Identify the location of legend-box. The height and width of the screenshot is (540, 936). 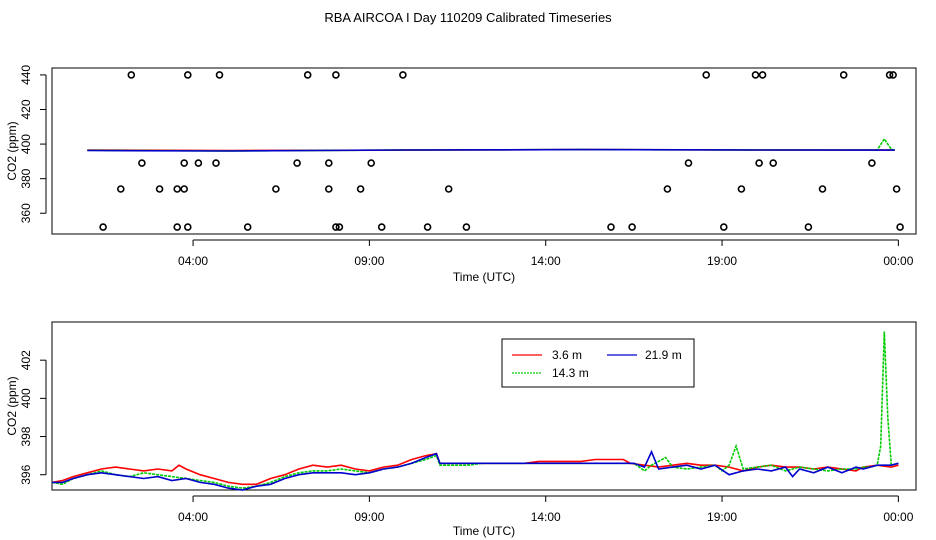
(598, 363).